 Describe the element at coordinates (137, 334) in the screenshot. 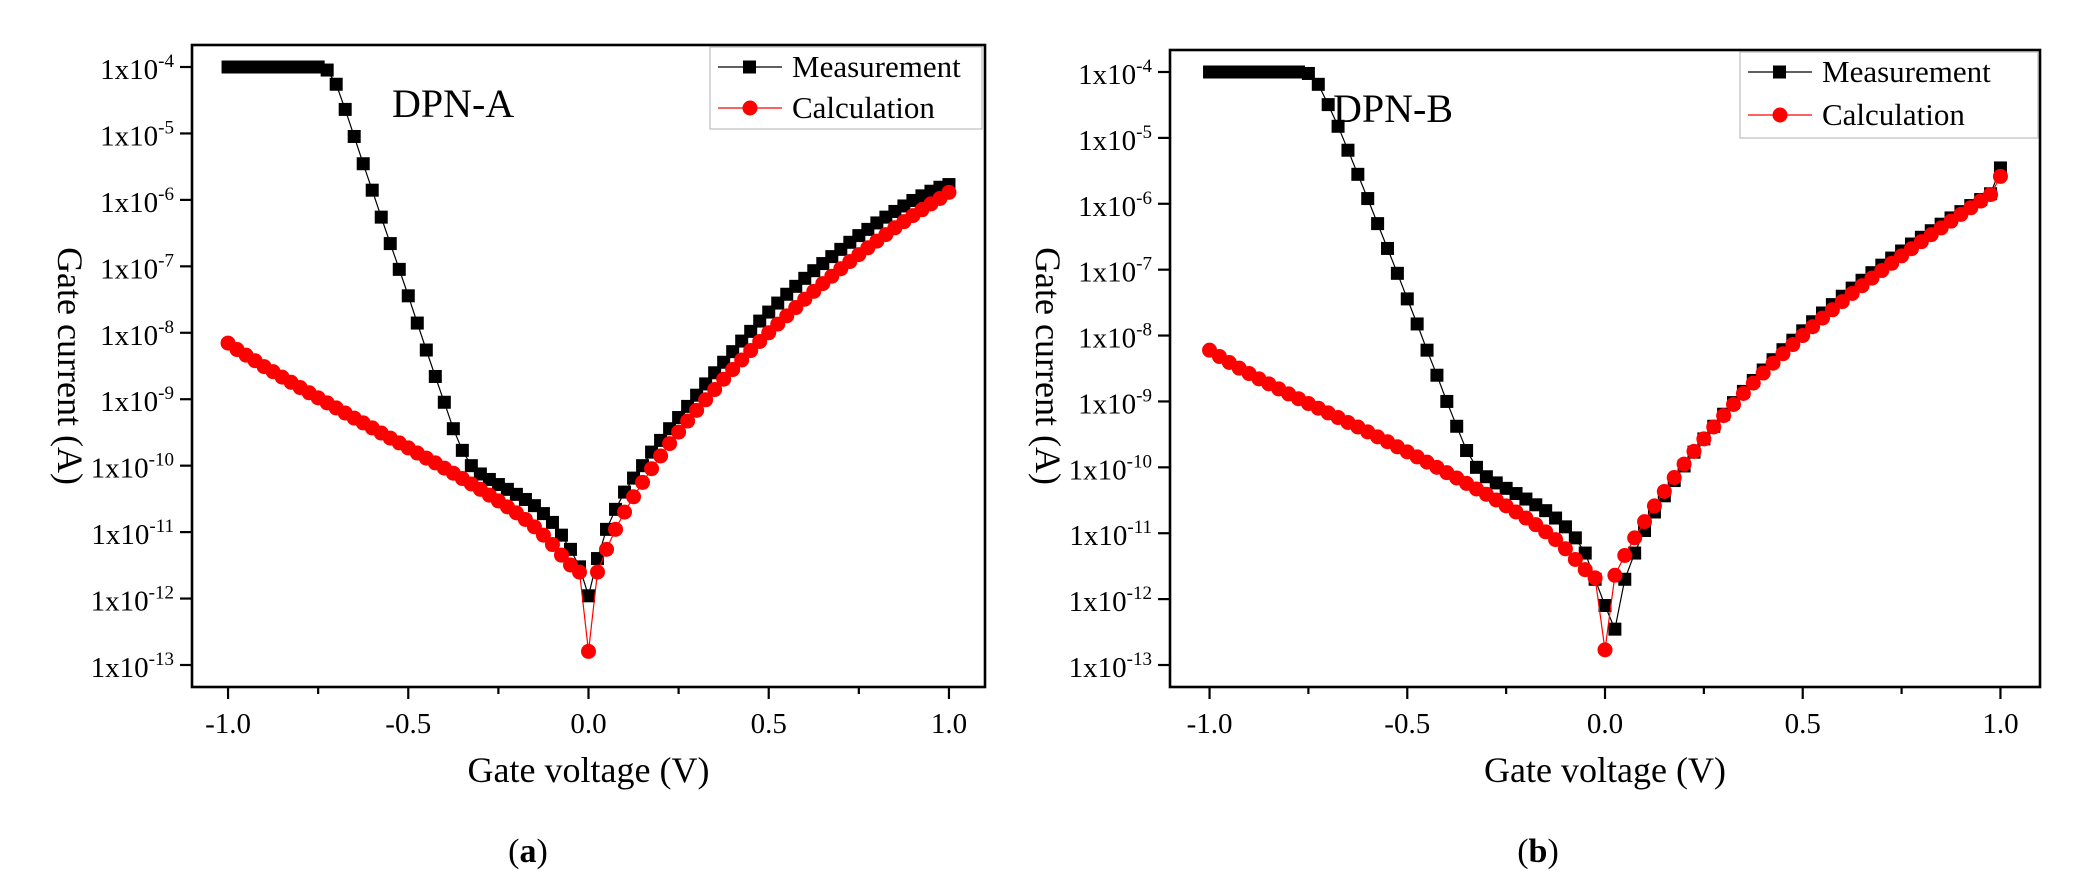

I see `y-tick-label: 1x10⁻⁸` at that location.